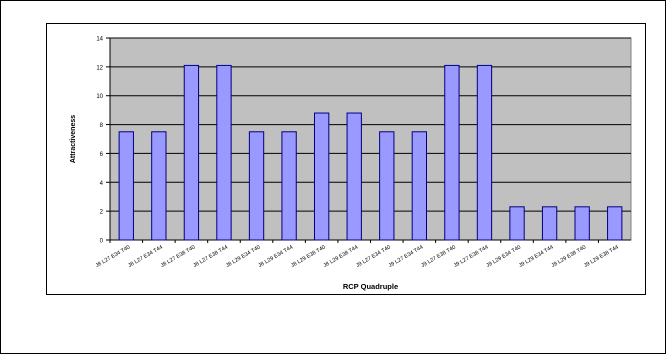  What do you see at coordinates (308, 257) in the screenshot?
I see `x-tick-label: J8 L29 E38 T40` at bounding box center [308, 257].